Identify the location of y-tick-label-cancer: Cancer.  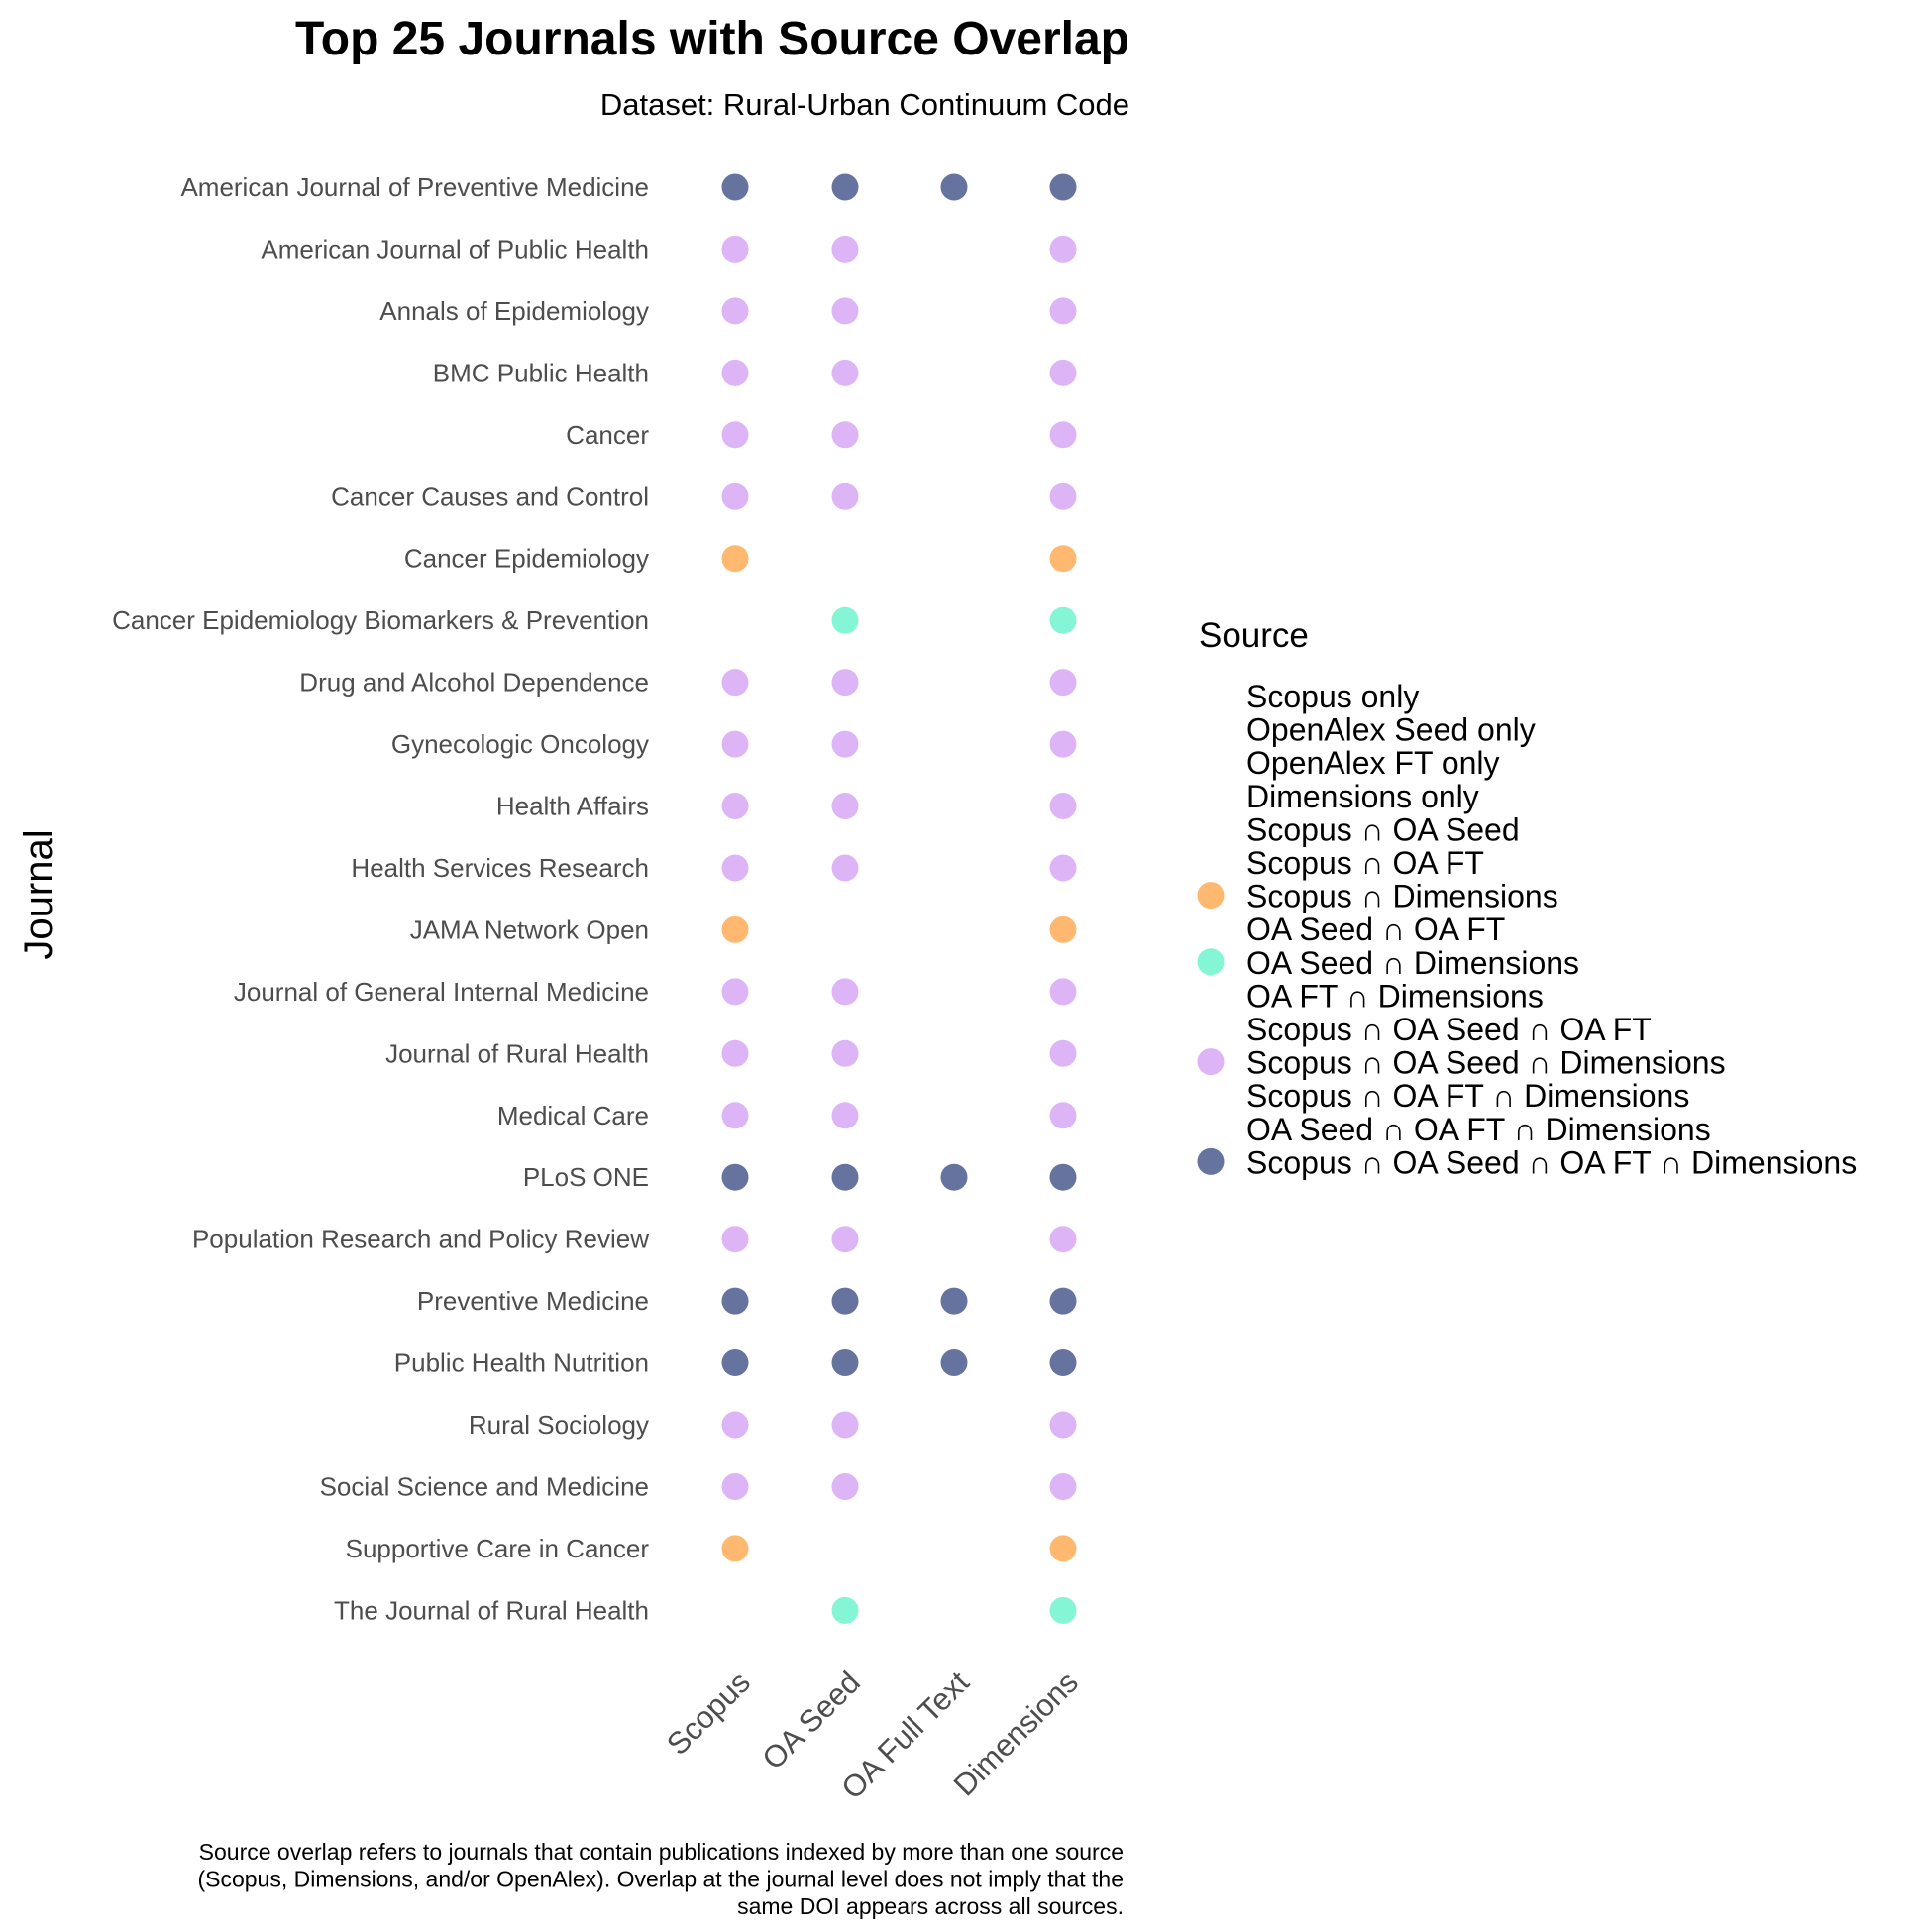
(607, 435).